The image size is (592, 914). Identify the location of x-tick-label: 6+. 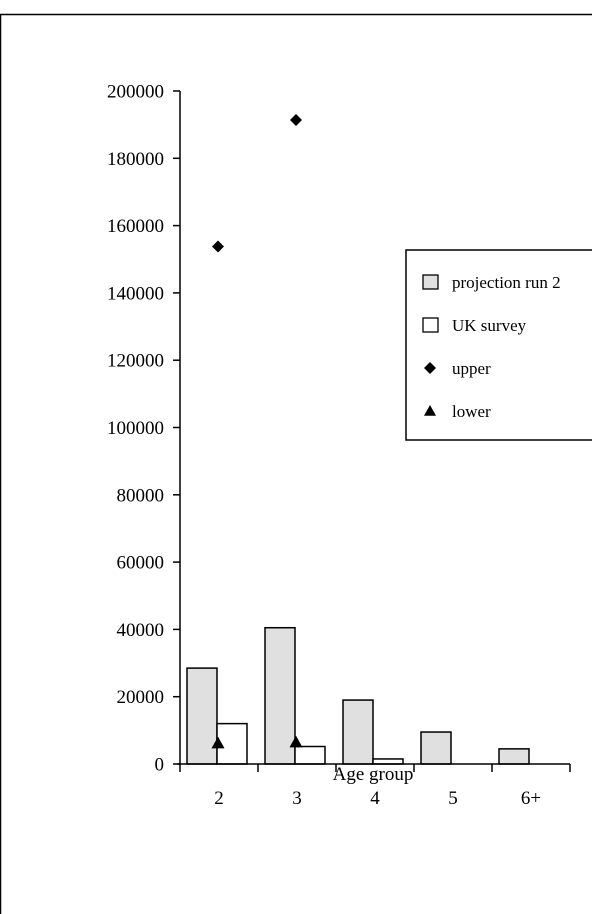
(531, 798).